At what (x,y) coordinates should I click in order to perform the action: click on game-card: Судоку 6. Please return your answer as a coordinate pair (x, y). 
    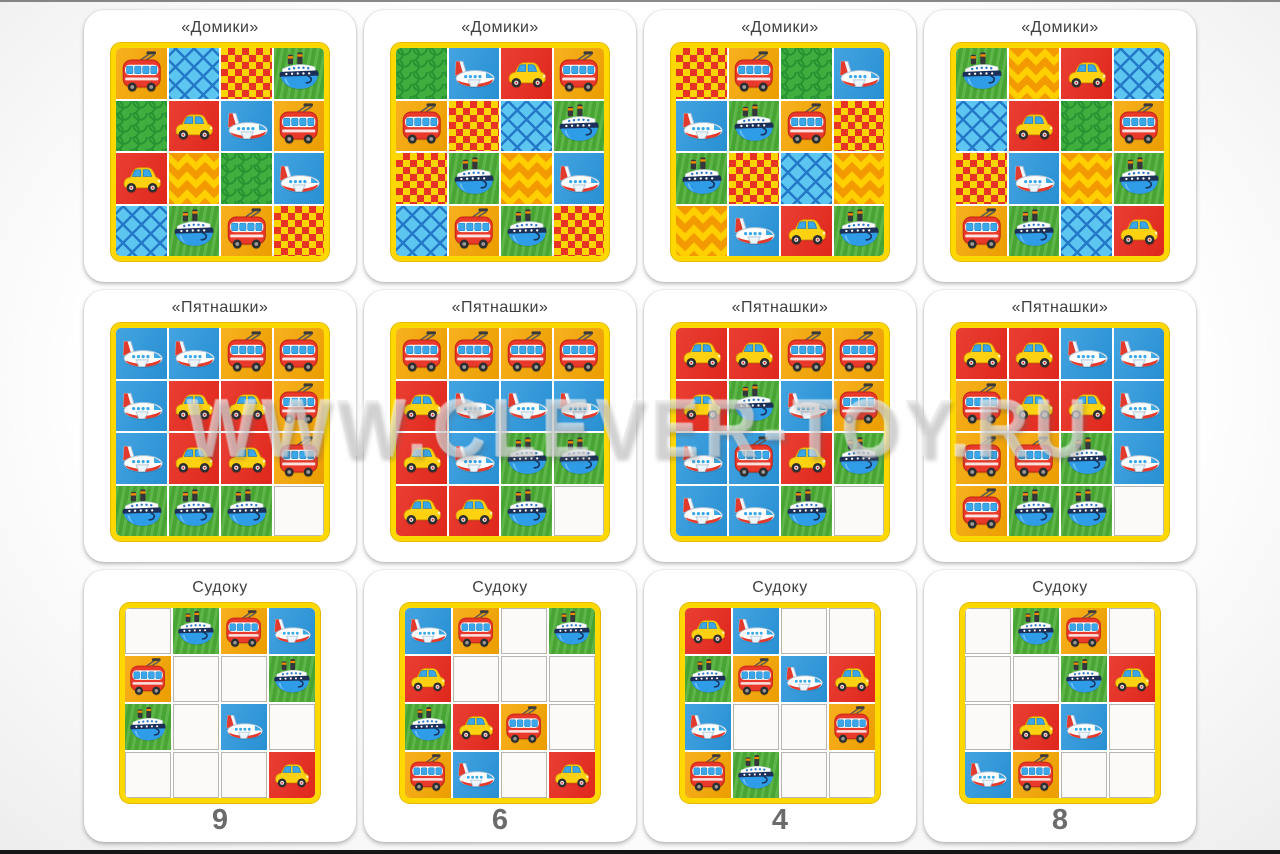
    Looking at the image, I should click on (500, 706).